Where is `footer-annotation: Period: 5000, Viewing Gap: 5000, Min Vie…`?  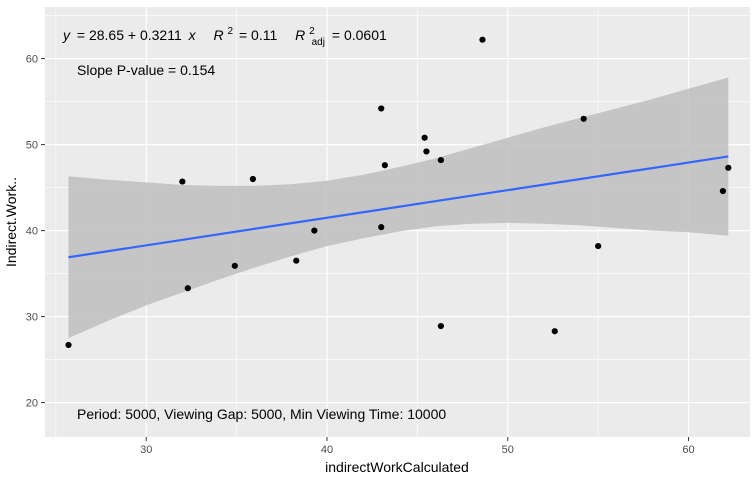 footer-annotation: Period: 5000, Viewing Gap: 5000, Min Vie… is located at coordinates (261, 414).